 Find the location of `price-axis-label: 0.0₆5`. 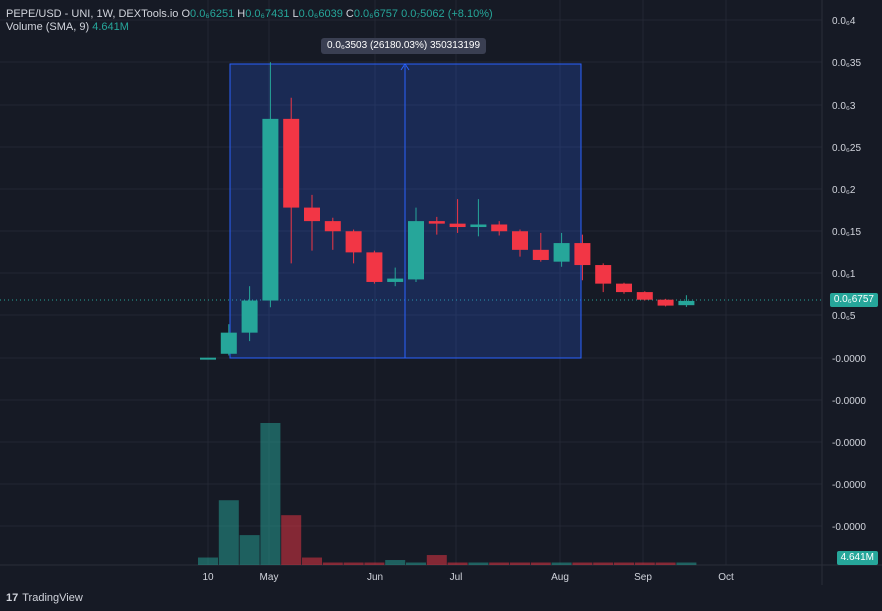

price-axis-label: 0.0₆5 is located at coordinates (844, 316).